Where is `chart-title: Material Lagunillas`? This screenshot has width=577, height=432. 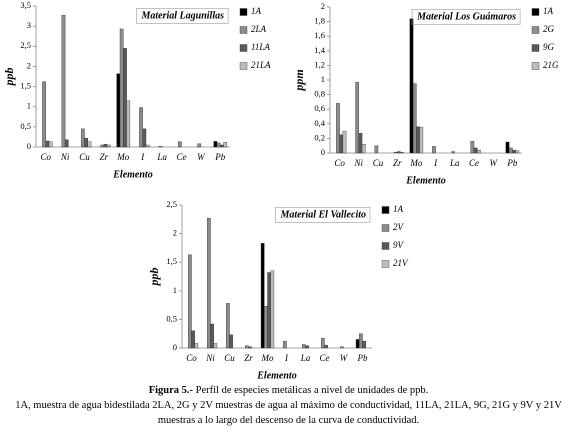
chart-title: Material Lagunillas is located at coordinates (182, 15).